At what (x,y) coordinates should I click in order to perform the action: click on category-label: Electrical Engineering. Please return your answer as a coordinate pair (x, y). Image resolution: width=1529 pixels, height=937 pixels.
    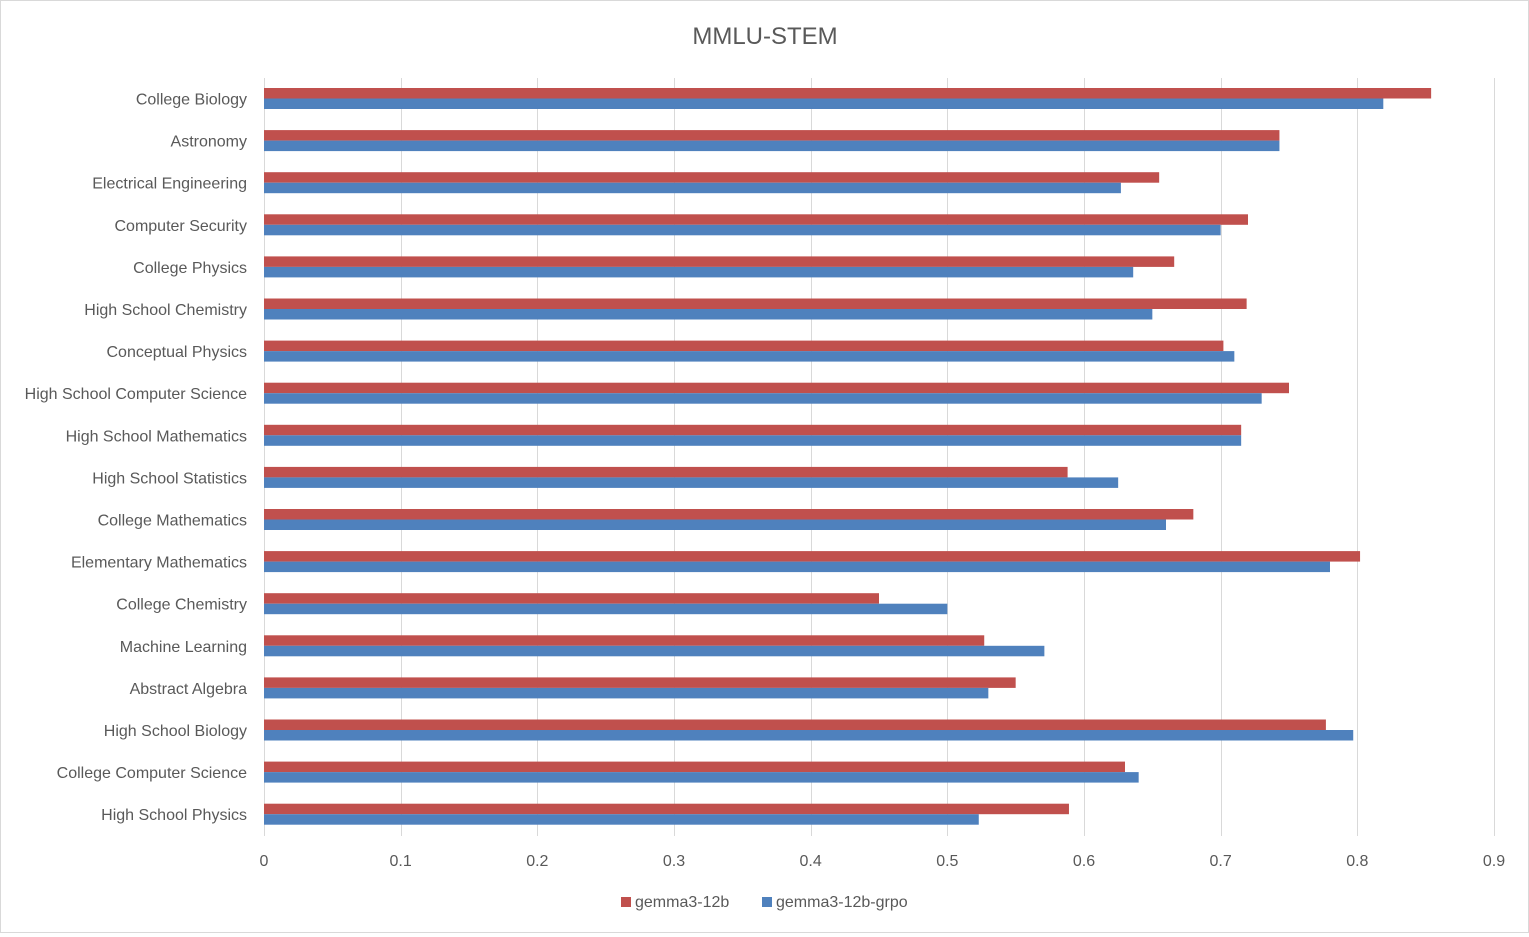
    Looking at the image, I should click on (169, 184).